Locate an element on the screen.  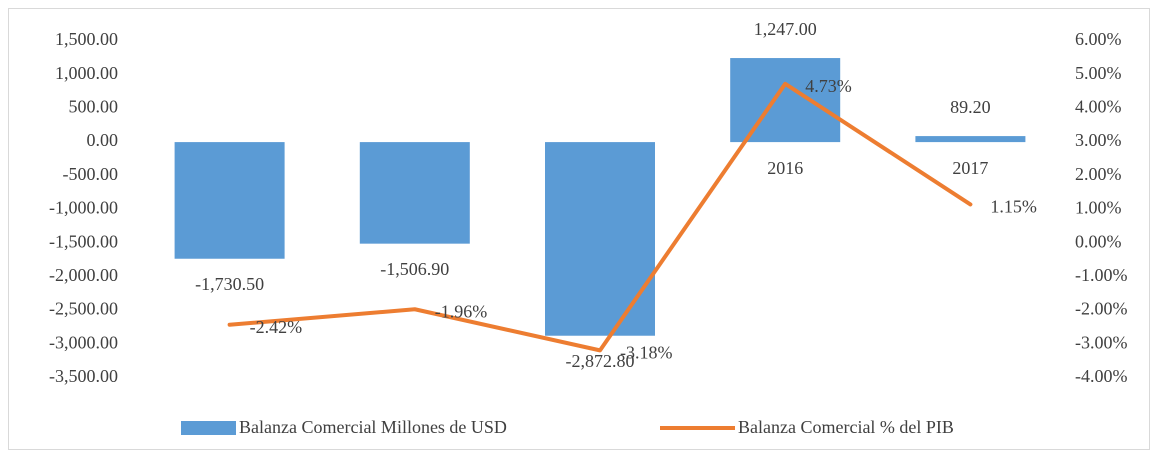
data-label: -1,730.50 is located at coordinates (229, 284).